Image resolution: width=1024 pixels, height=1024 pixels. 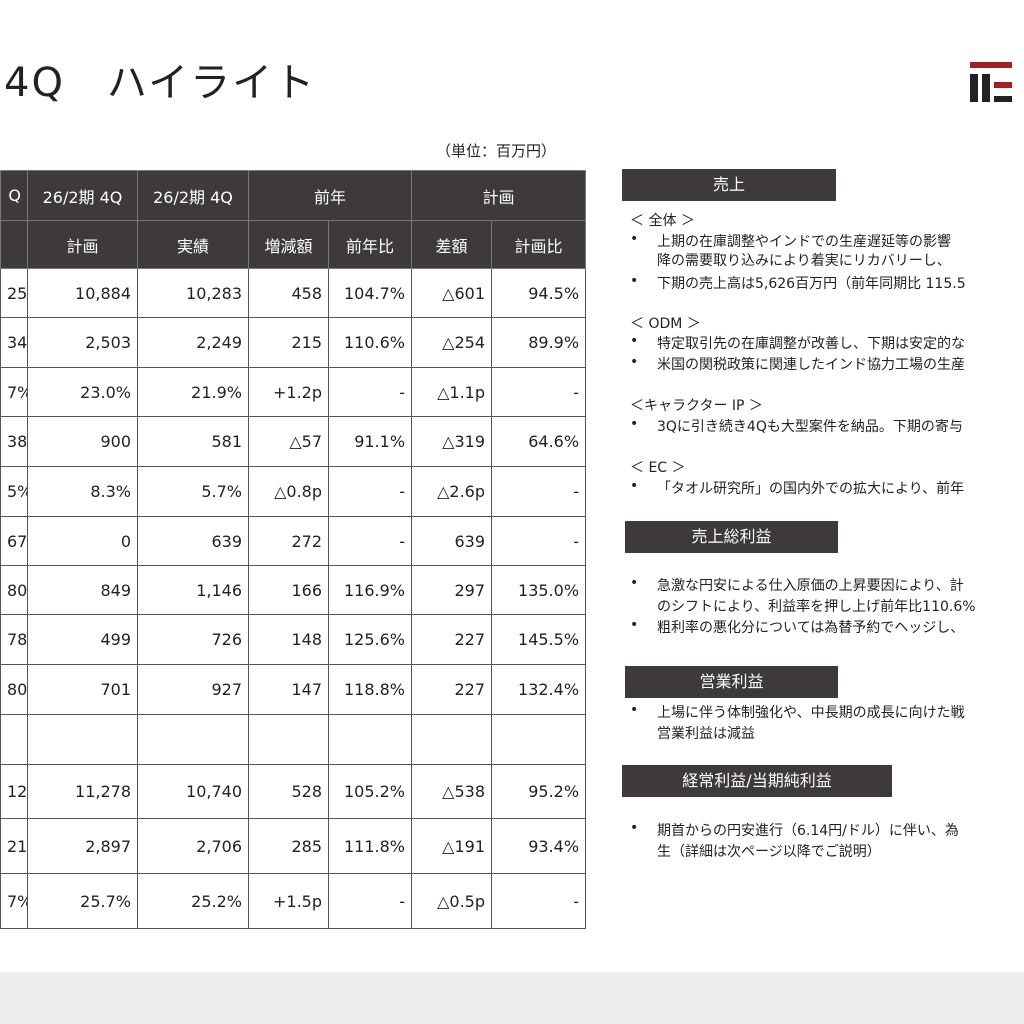 What do you see at coordinates (539, 342) in the screenshot?
I see `table-cell: 89.9%` at bounding box center [539, 342].